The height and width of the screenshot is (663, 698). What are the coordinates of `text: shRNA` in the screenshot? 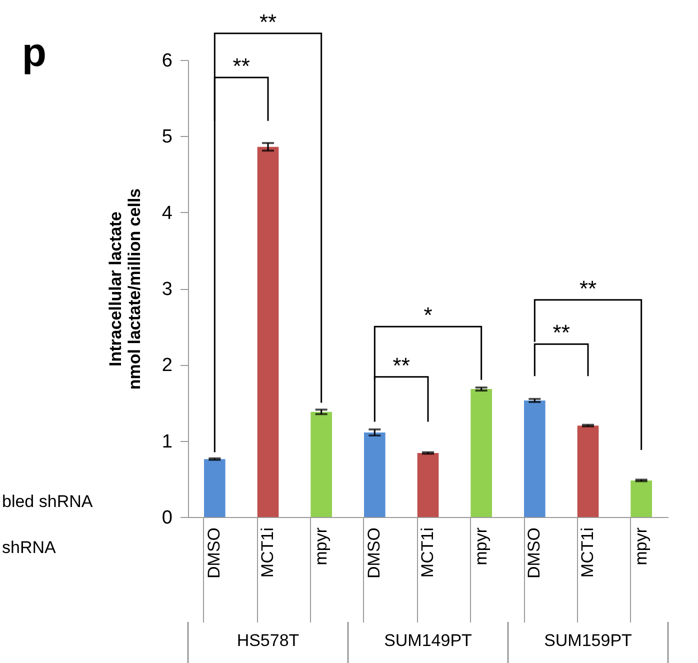 It's located at (29, 547).